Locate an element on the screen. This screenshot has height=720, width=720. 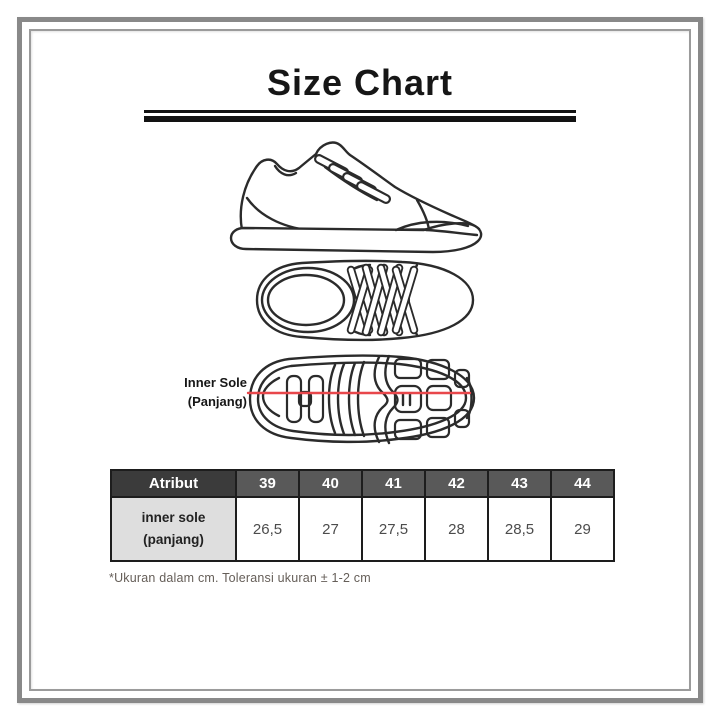
value-cell-41: 27,5 is located at coordinates (393, 529).